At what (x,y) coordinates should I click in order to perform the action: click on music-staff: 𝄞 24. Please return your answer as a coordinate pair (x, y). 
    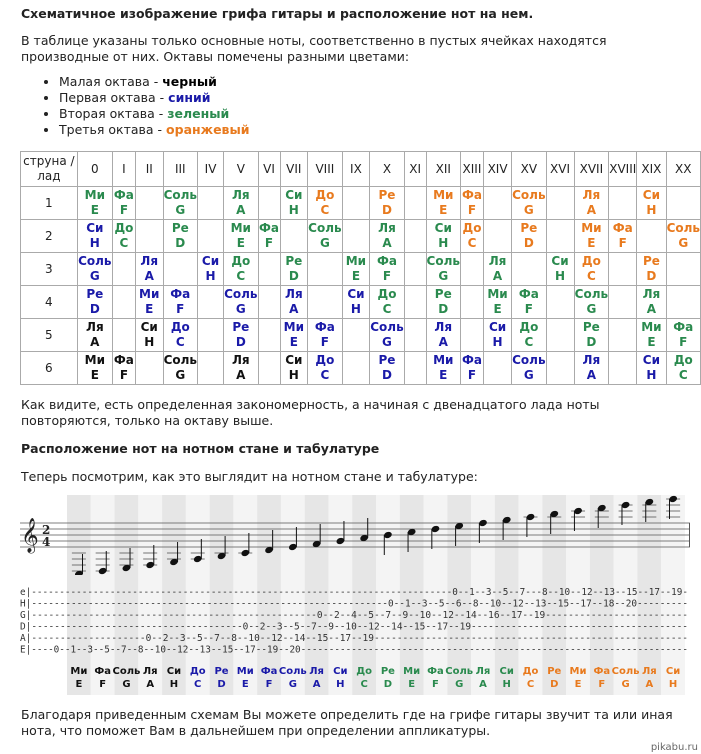
    Looking at the image, I should click on (355, 535).